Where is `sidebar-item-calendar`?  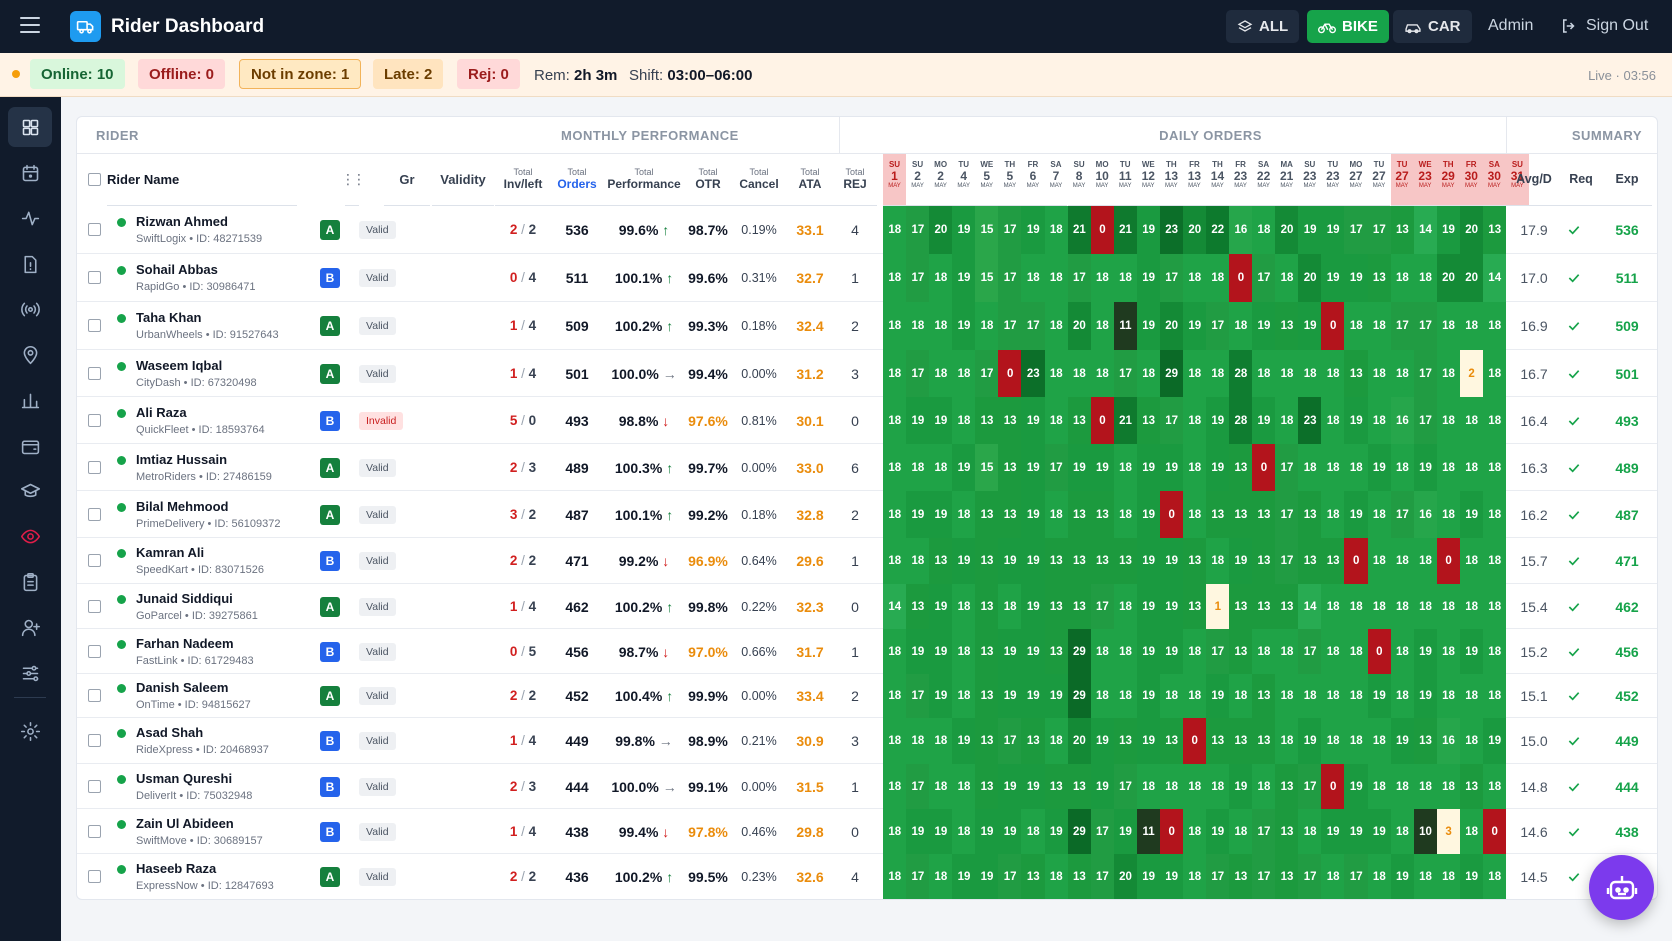 sidebar-item-calendar is located at coordinates (30, 173).